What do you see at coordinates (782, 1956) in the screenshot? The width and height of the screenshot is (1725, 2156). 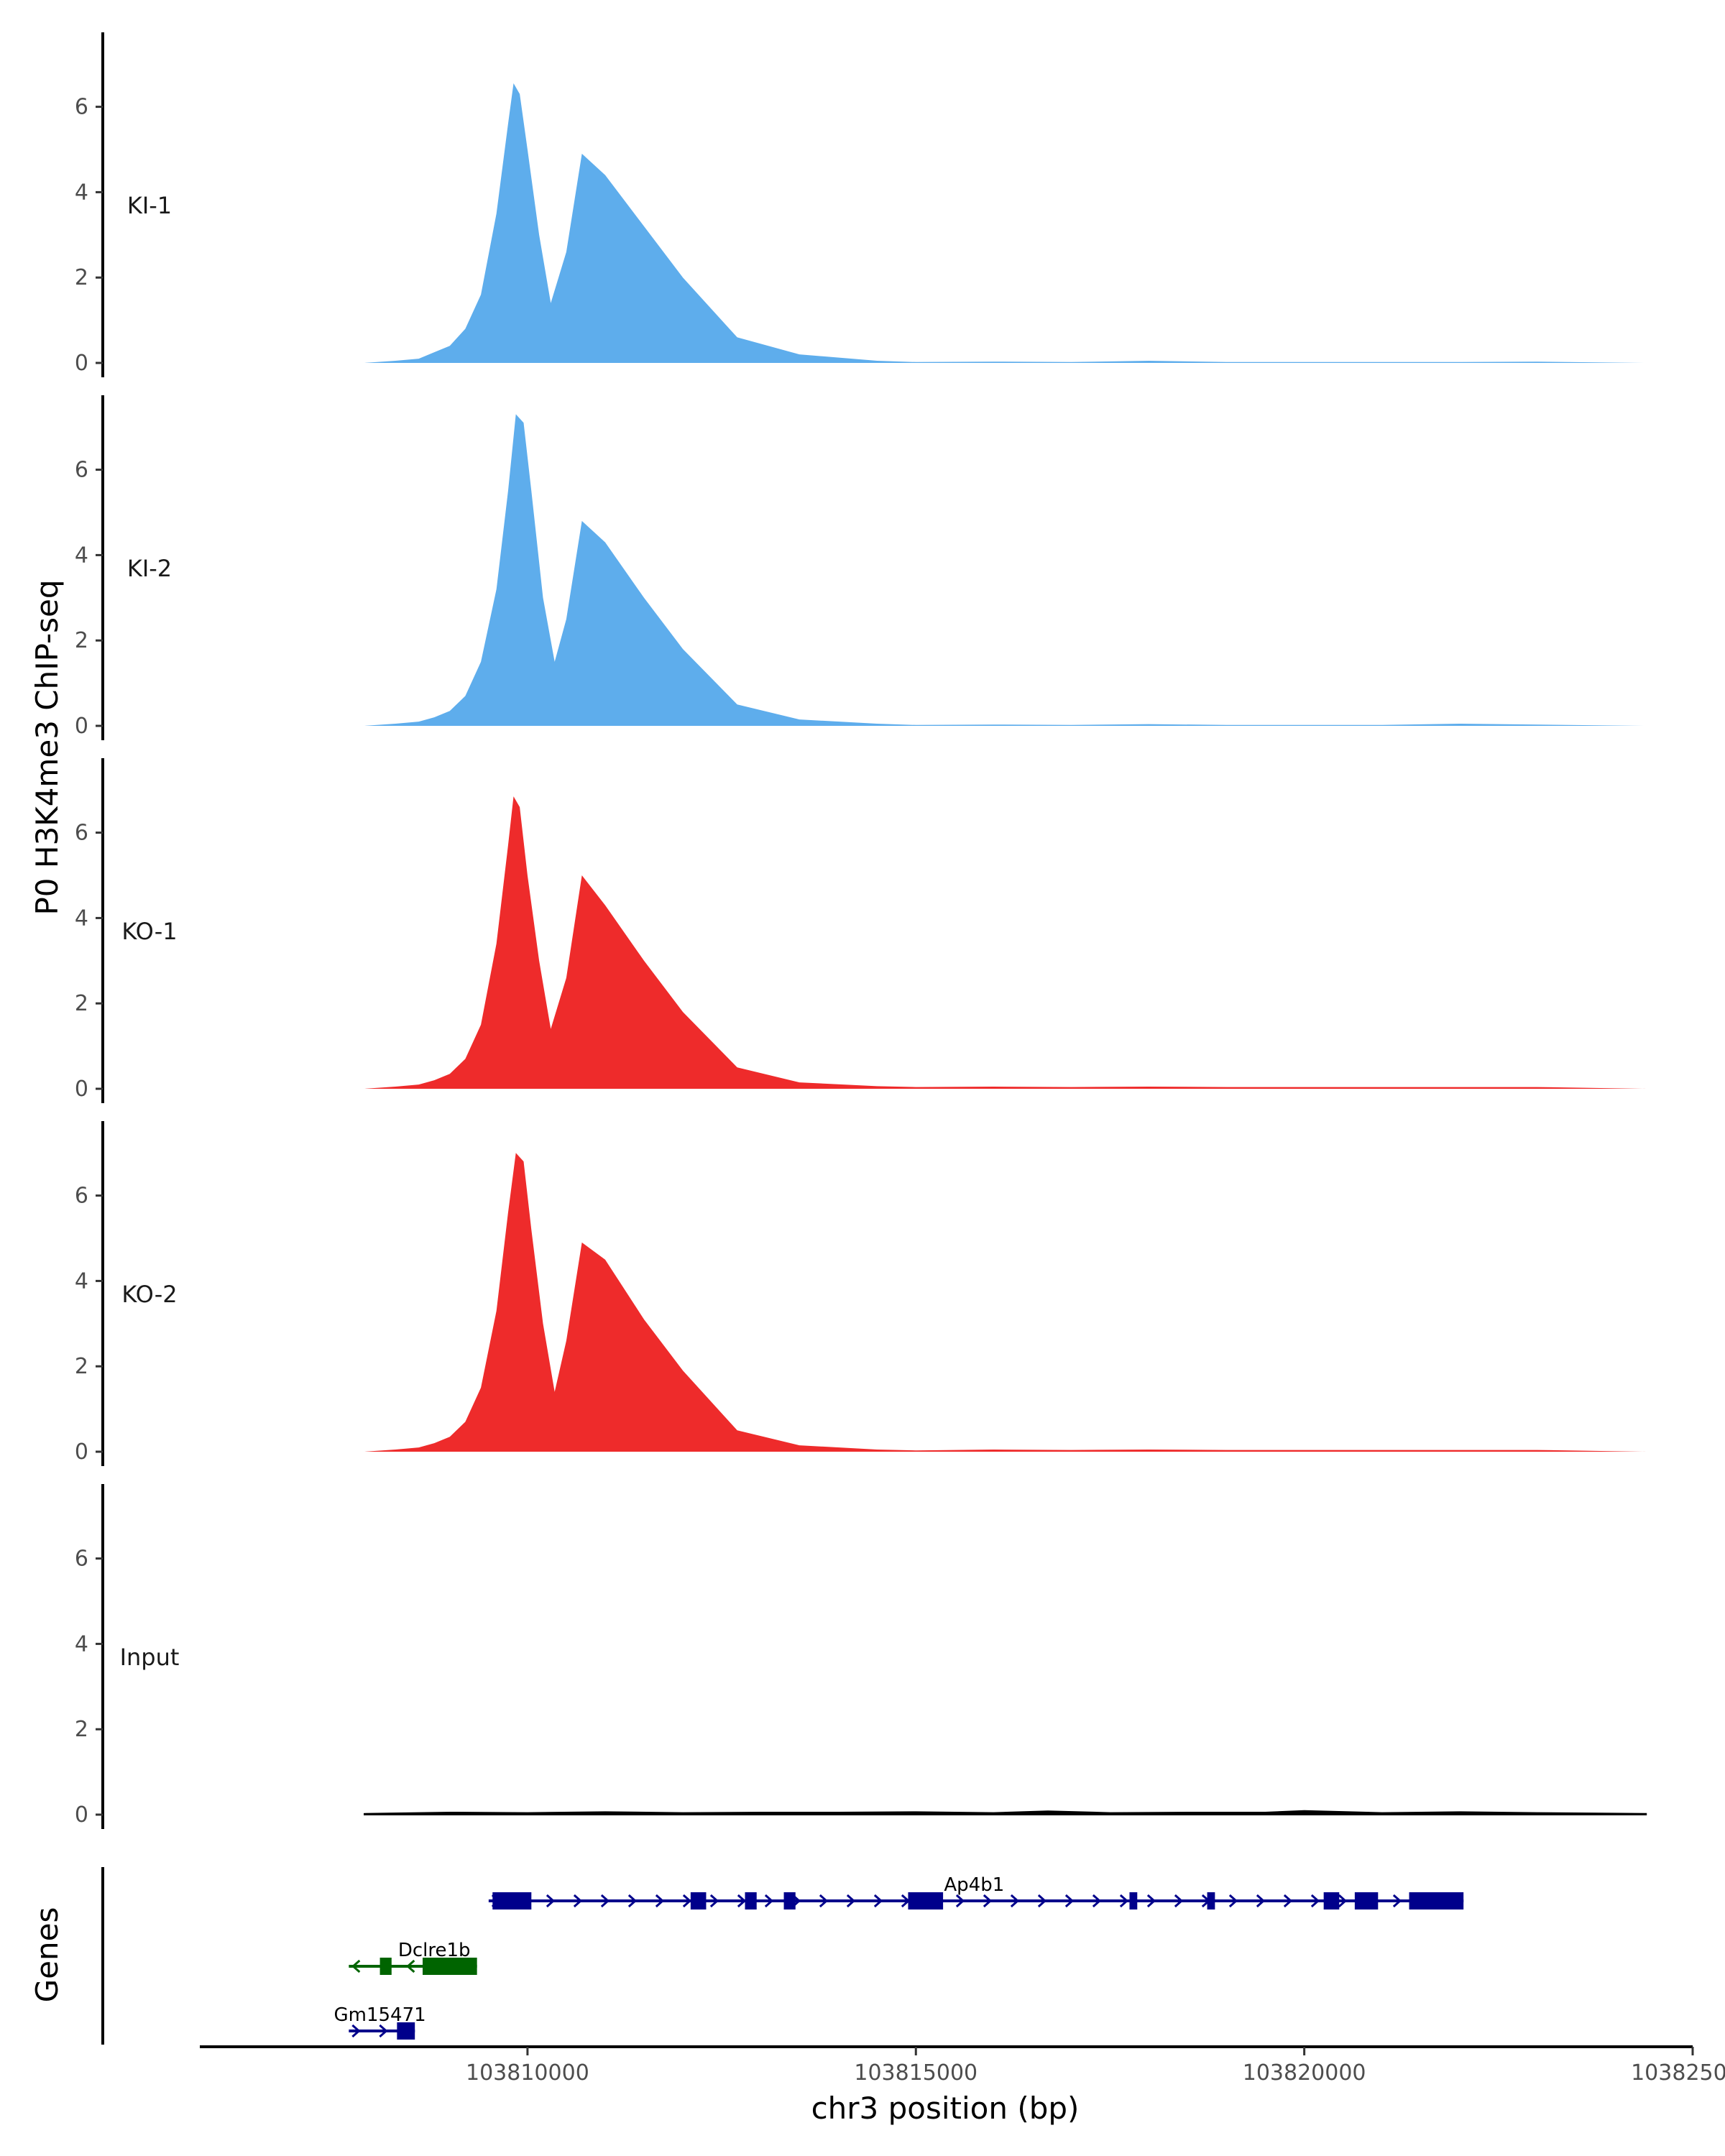 I see `genes-layer: Ap4b1 Dclre1b Gm15471` at bounding box center [782, 1956].